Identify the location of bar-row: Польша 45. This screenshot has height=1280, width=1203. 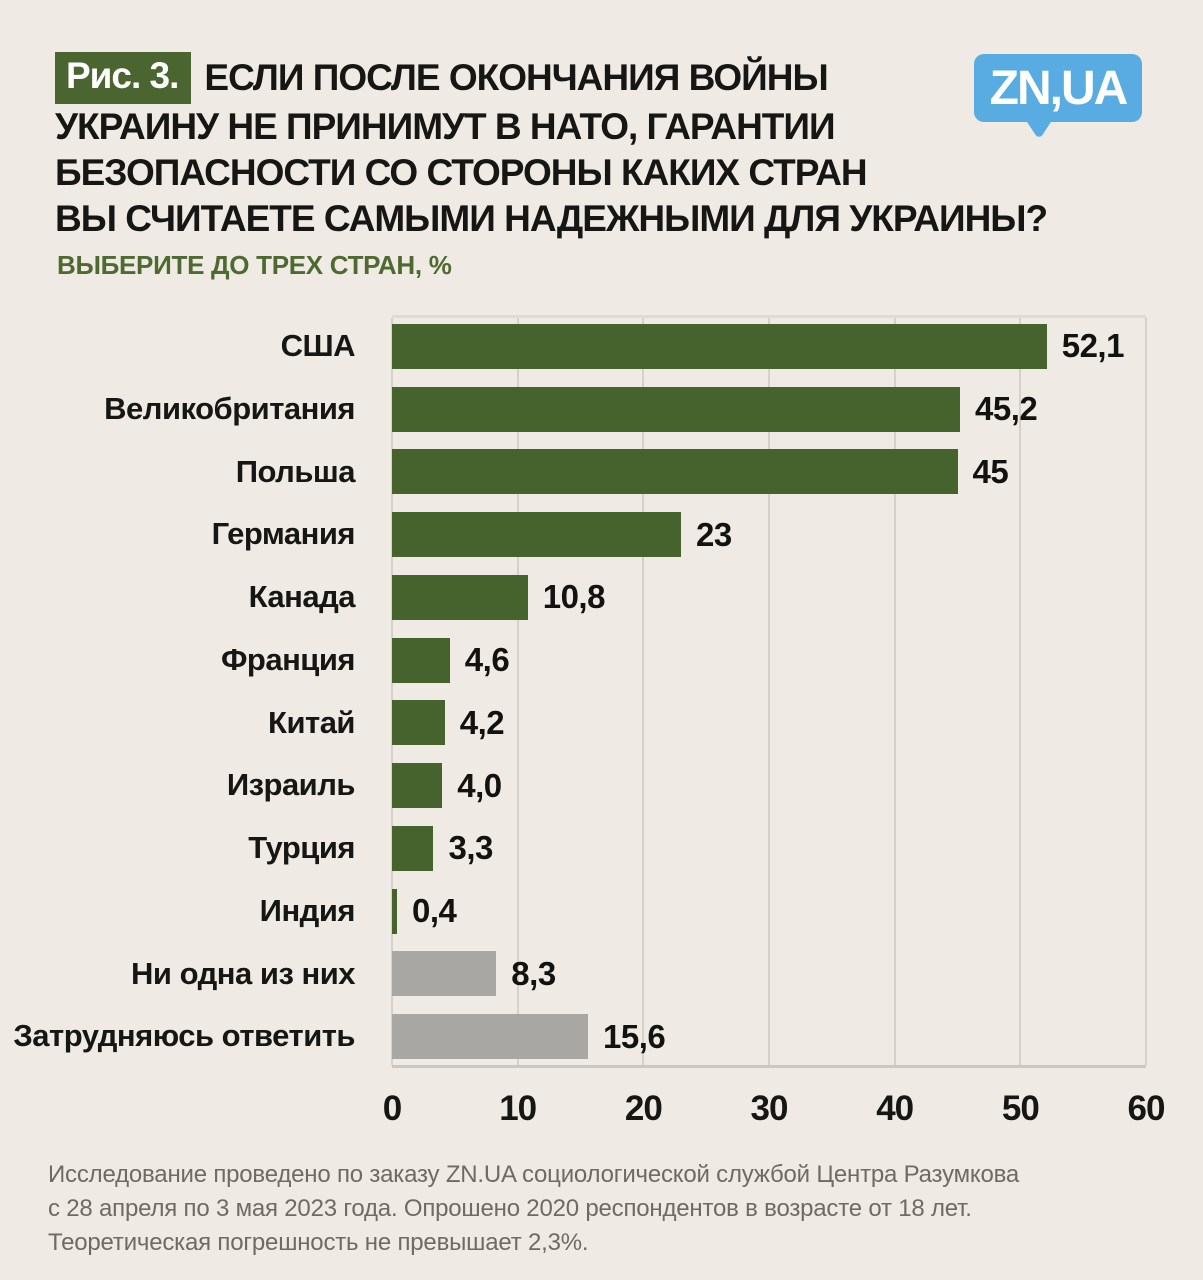
(601, 472).